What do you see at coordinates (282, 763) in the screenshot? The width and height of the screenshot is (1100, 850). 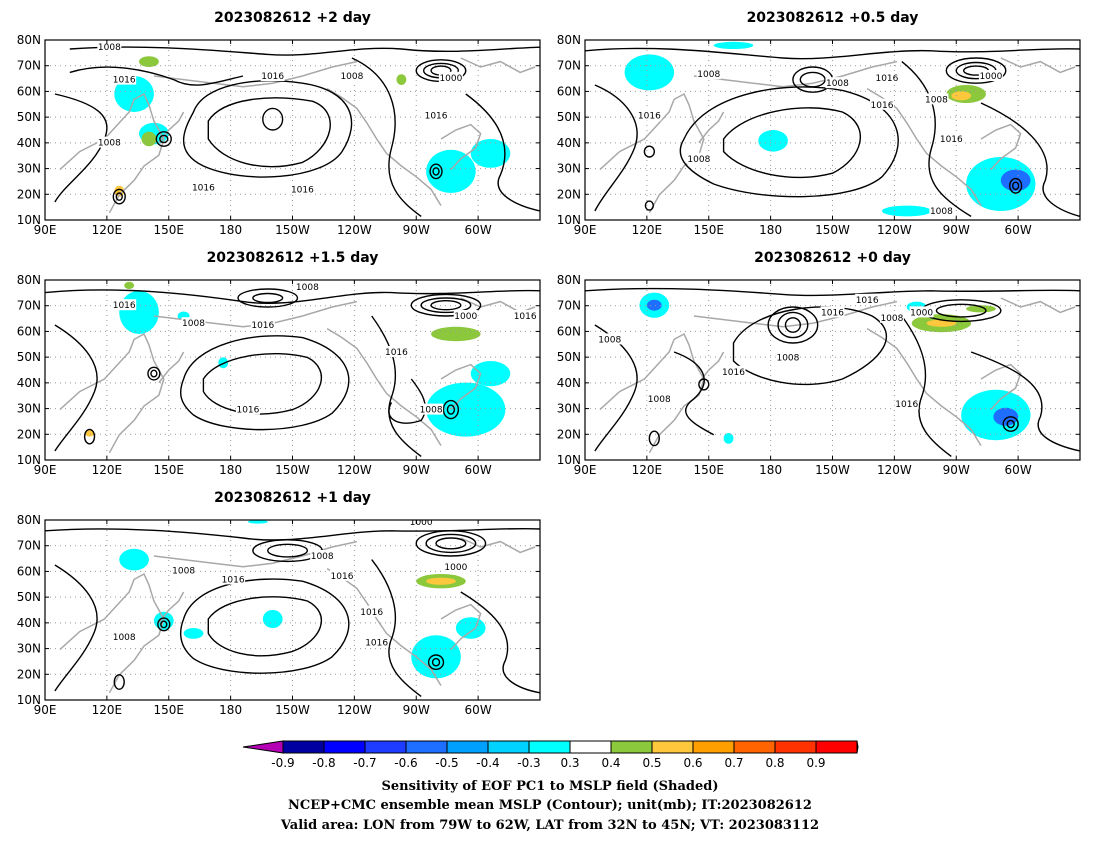 I see `colorbar-label: -0.9` at bounding box center [282, 763].